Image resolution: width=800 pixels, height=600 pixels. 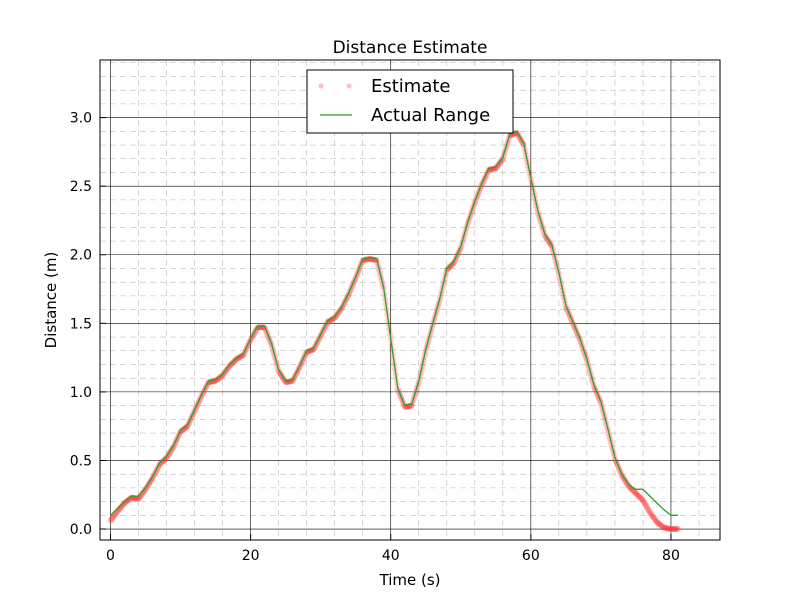 What do you see at coordinates (81, 530) in the screenshot?
I see `y-tick-label: 0.0` at bounding box center [81, 530].